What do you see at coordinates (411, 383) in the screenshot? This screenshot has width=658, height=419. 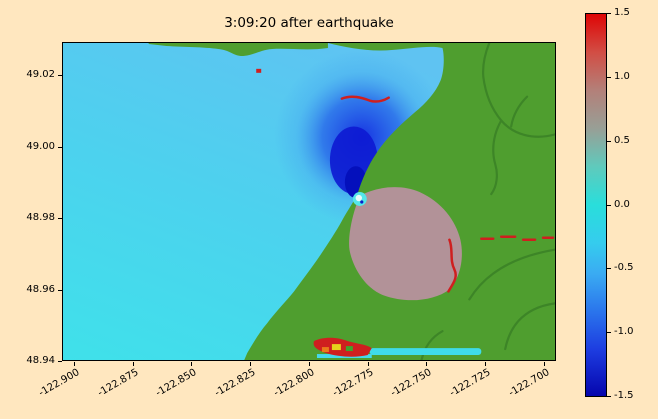 I see `x-tick-text: -122.750` at bounding box center [411, 383].